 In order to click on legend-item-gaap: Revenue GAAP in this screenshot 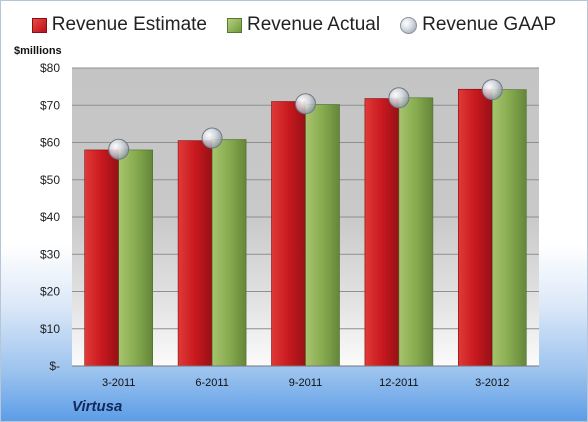, I will do `click(478, 25)`.